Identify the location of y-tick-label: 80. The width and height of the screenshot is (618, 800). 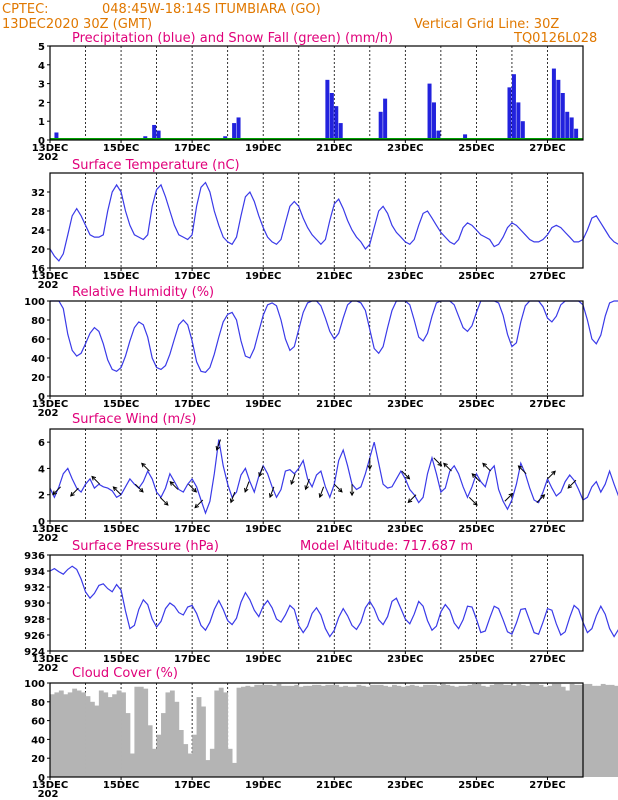
(38, 321).